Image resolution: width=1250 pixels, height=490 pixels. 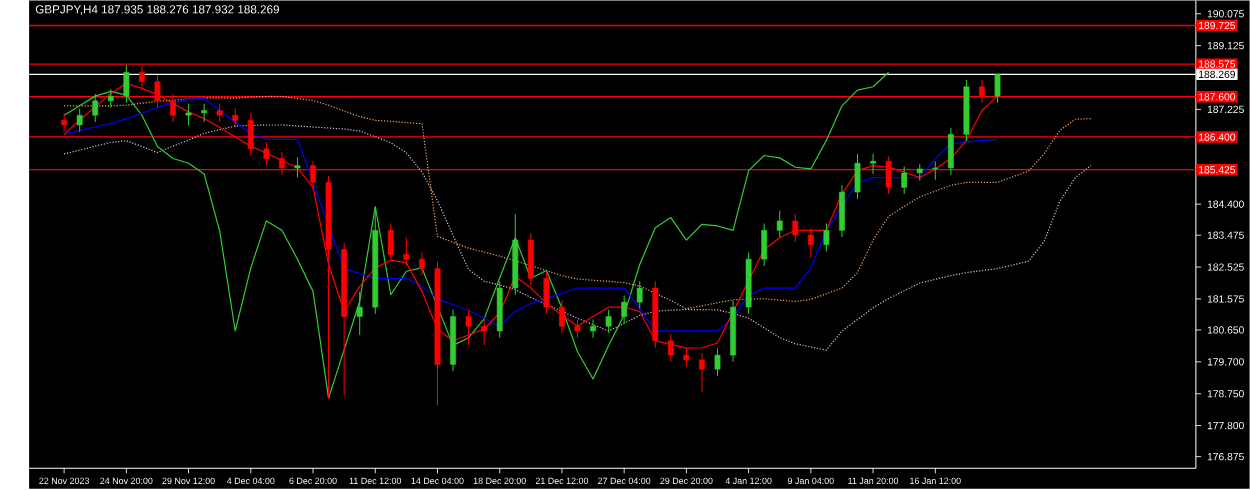 What do you see at coordinates (1217, 74) in the screenshot?
I see `ref-line-label: 188.269` at bounding box center [1217, 74].